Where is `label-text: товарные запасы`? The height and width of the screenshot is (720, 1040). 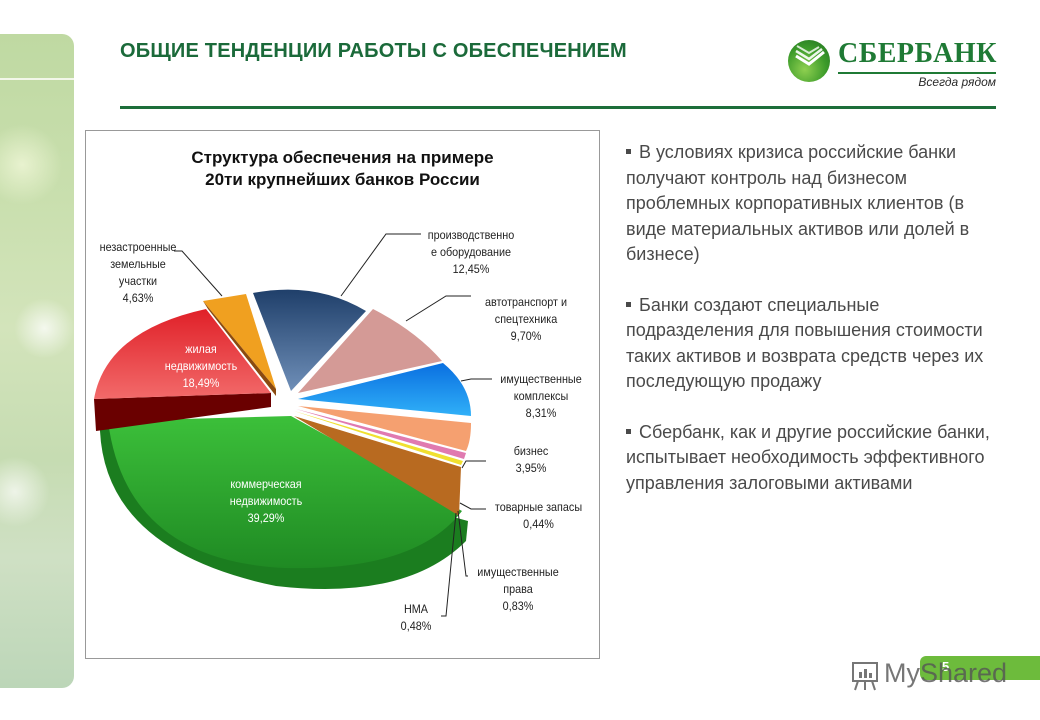
label-text: товарные запасы is located at coordinates (538, 507).